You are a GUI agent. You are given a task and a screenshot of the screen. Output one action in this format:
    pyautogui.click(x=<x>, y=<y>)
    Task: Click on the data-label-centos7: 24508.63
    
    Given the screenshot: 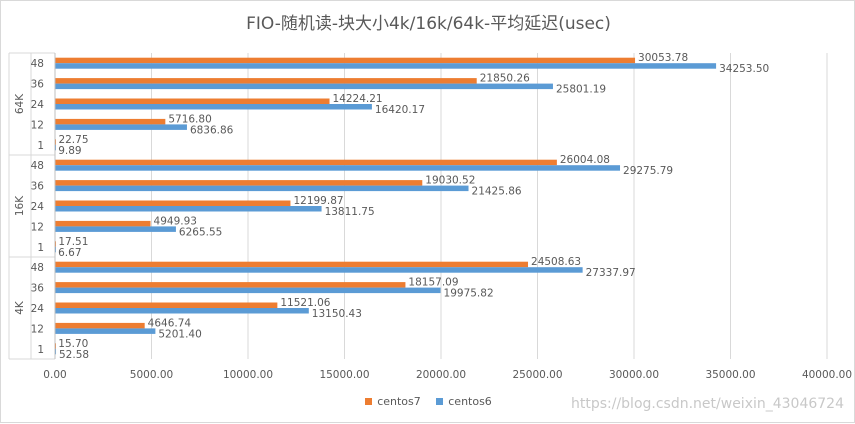 What is the action you would take?
    pyautogui.click(x=556, y=262)
    